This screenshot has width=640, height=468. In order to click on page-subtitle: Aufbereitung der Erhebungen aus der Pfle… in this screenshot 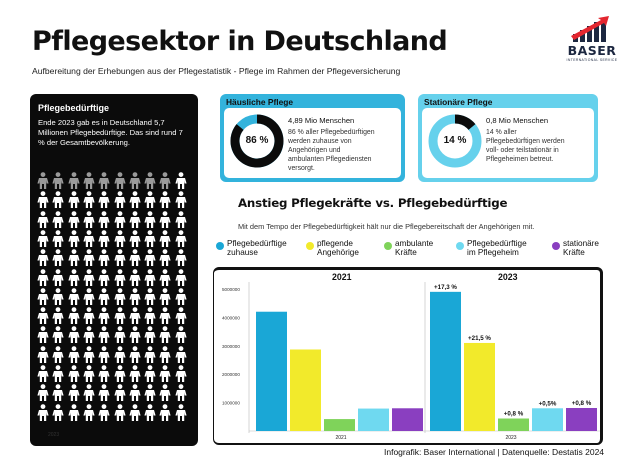, I will do `click(216, 71)`.